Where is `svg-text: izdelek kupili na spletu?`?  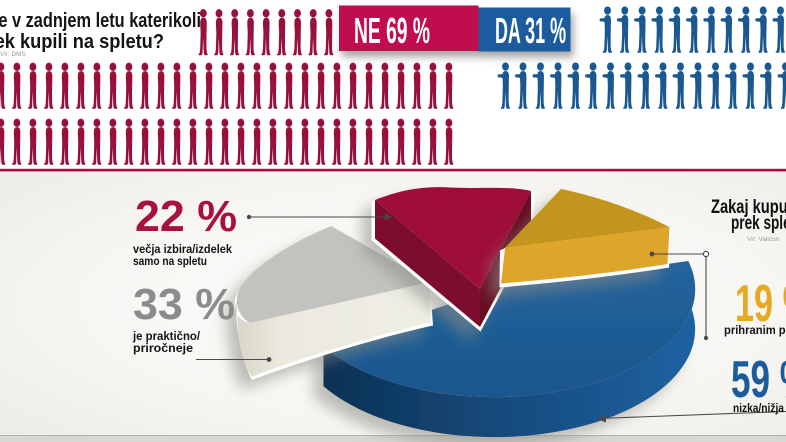 svg-text: izdelek kupili na spletu? is located at coordinates (82, 42).